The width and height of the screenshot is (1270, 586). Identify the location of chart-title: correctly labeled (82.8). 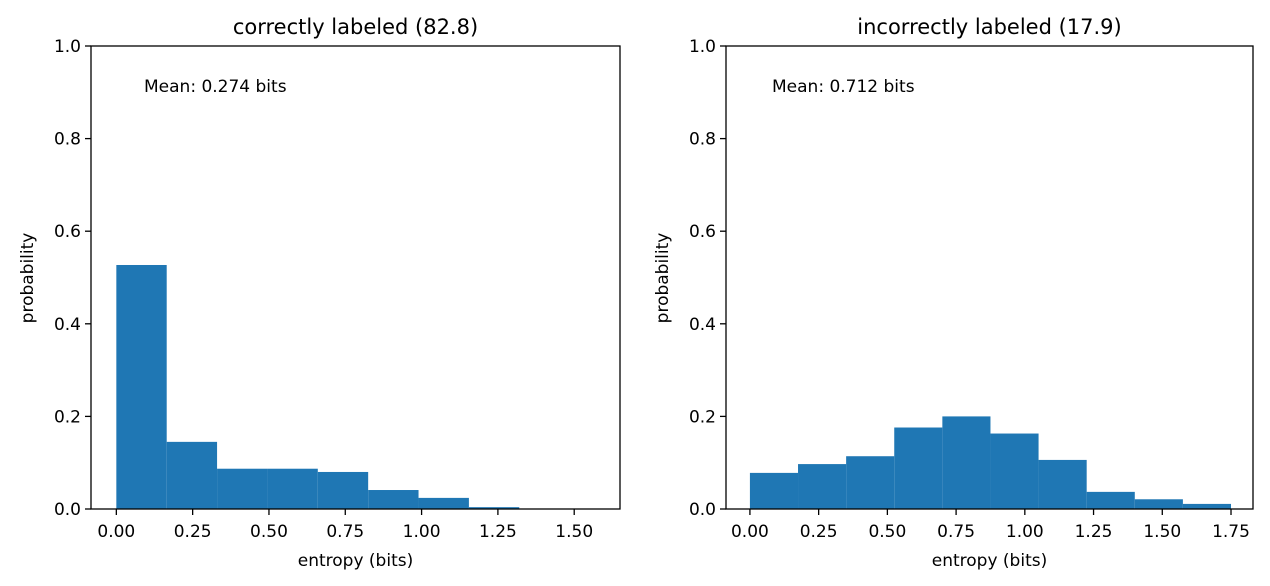
(355, 27).